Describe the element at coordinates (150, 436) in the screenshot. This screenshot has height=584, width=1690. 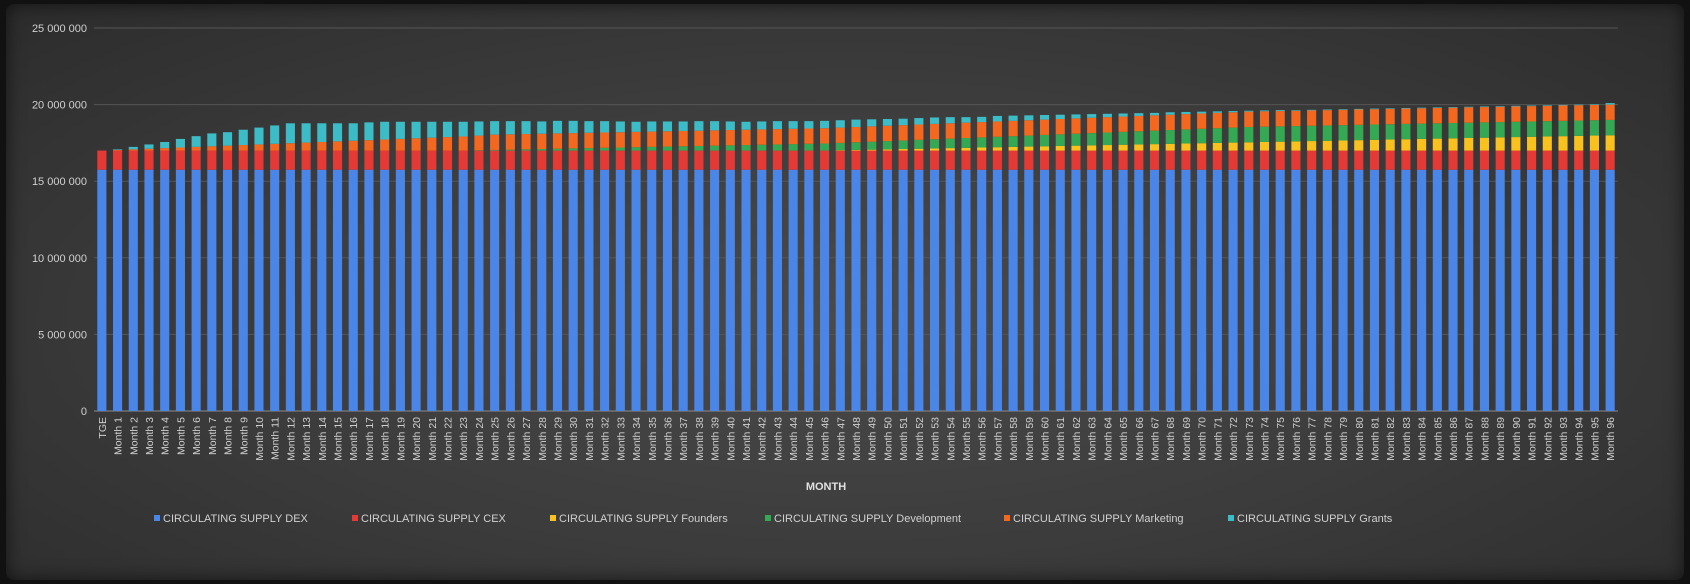
I see `x-tick-label: Month 3` at that location.